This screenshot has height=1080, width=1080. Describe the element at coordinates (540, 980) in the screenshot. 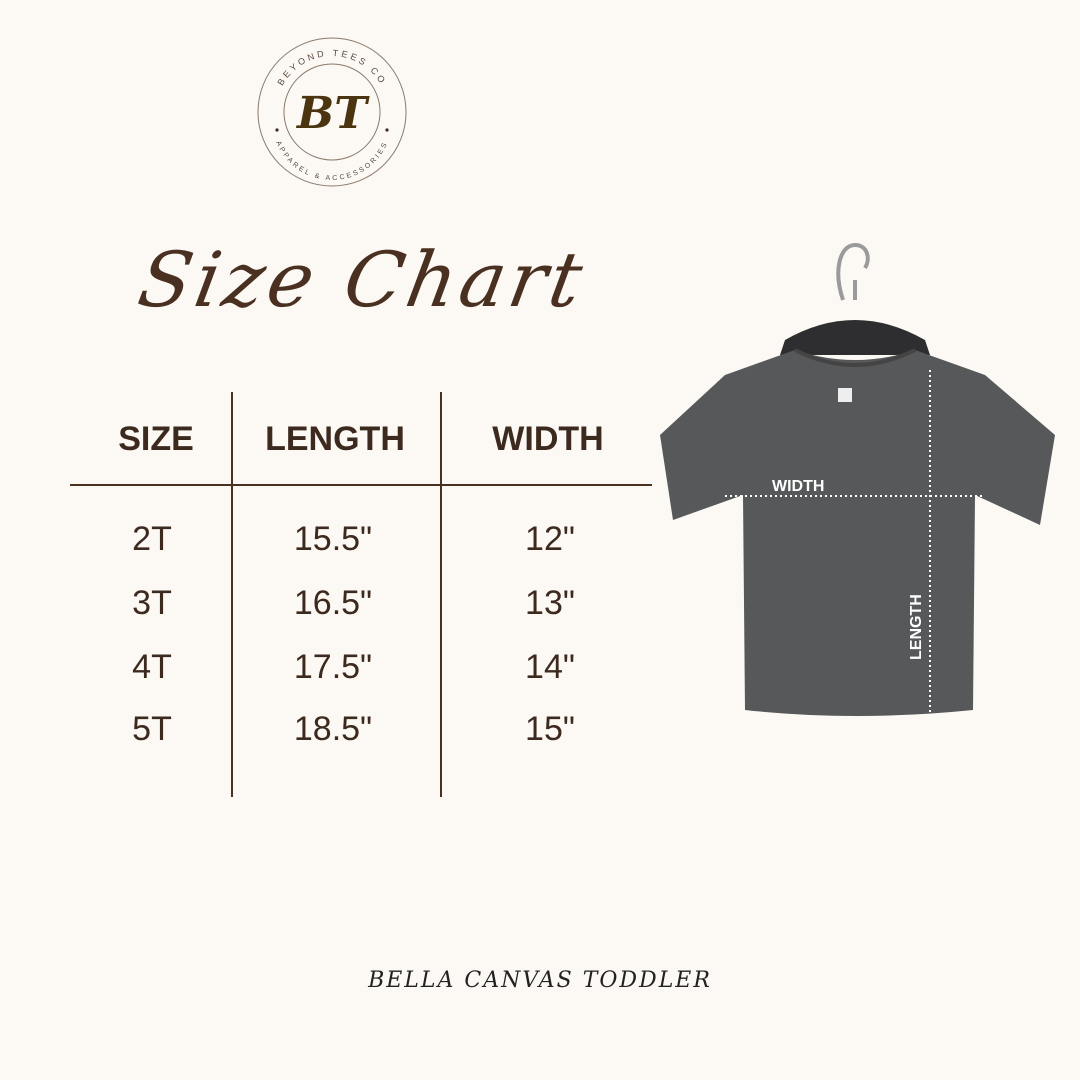

I see `product-name: BELLA CANVAS TODDLER` at that location.